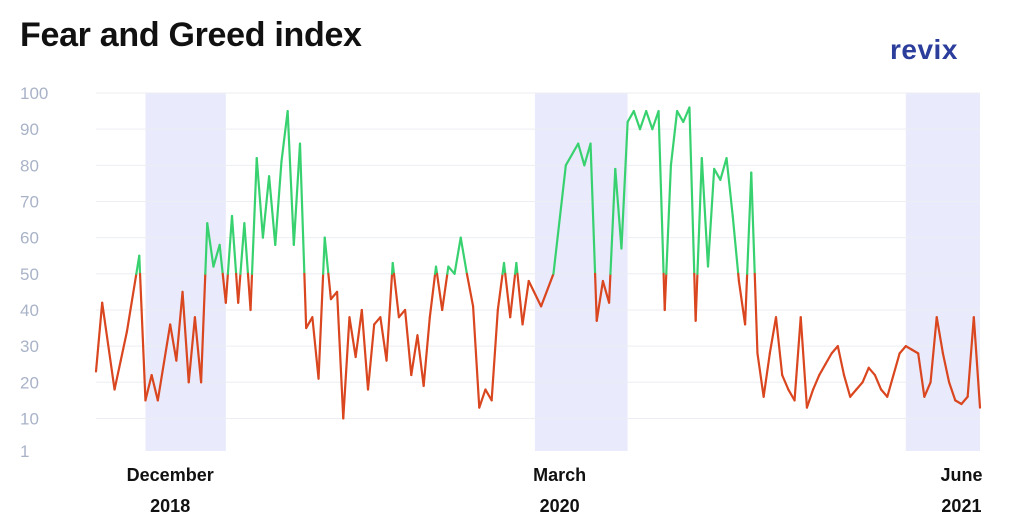 This screenshot has height=525, width=1024. What do you see at coordinates (961, 475) in the screenshot?
I see `x-tick-month: June` at bounding box center [961, 475].